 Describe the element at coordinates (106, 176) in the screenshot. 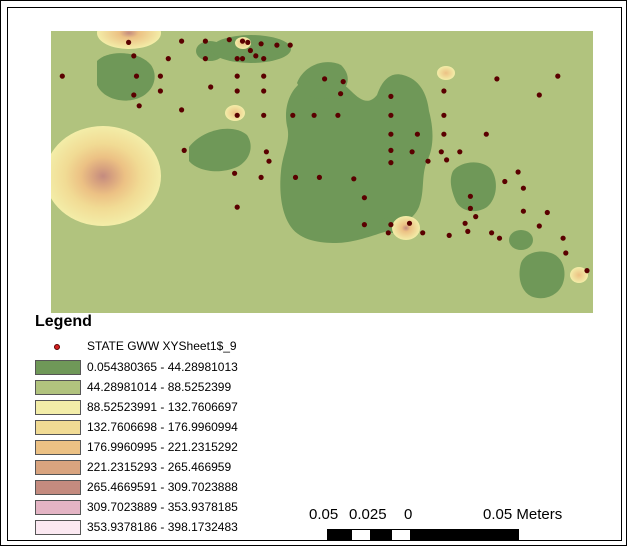

I see `hotspot-west` at that location.